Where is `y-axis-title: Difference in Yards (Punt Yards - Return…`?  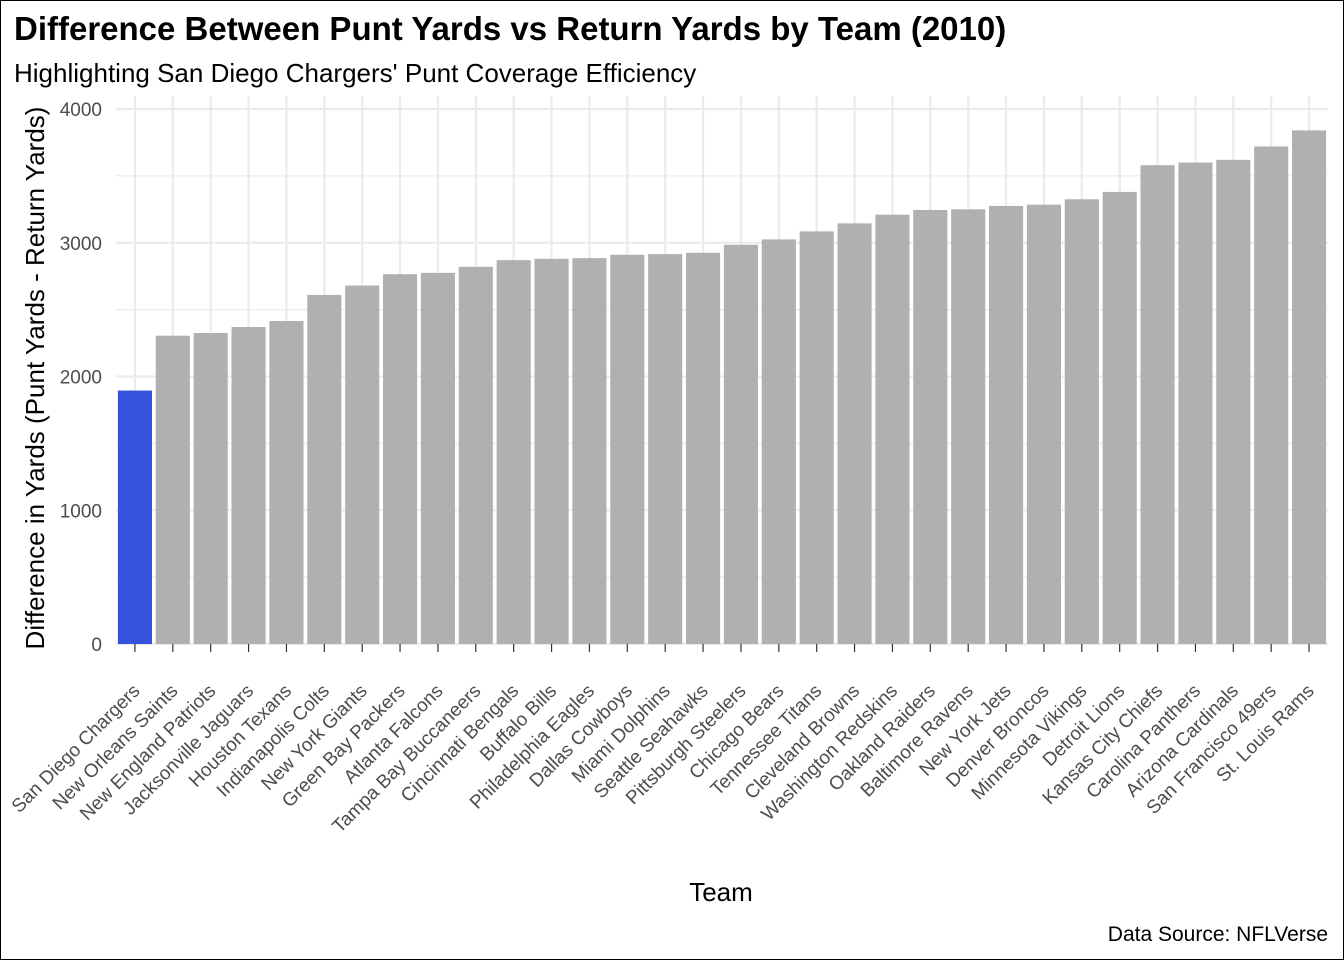
y-axis-title: Difference in Yards (Punt Yards - Return… is located at coordinates (35, 378).